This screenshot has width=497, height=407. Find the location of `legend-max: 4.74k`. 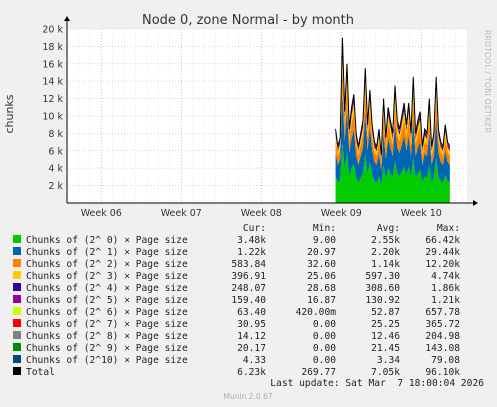

legend-max: 4.74k is located at coordinates (445, 276).